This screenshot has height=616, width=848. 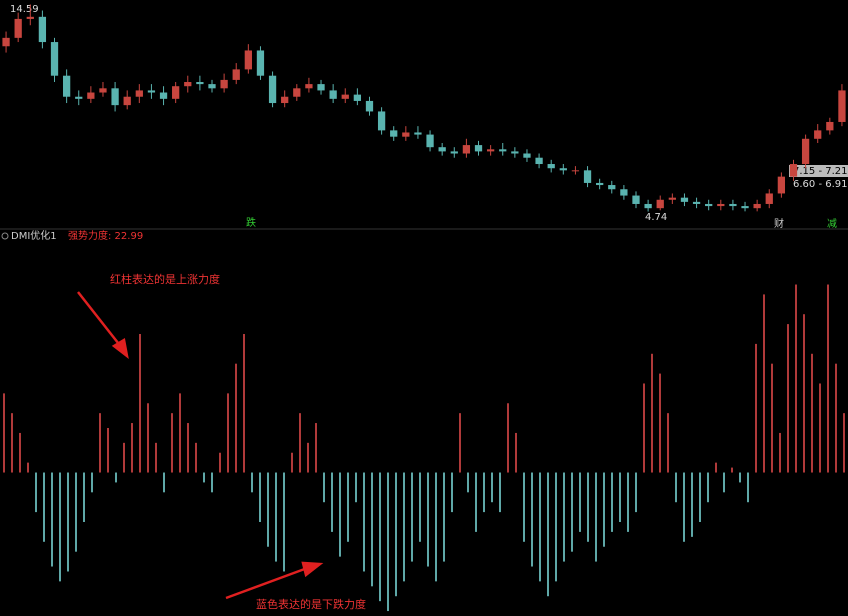 I want to click on price-range: 6.60 - 6.91, so click(x=820, y=184).